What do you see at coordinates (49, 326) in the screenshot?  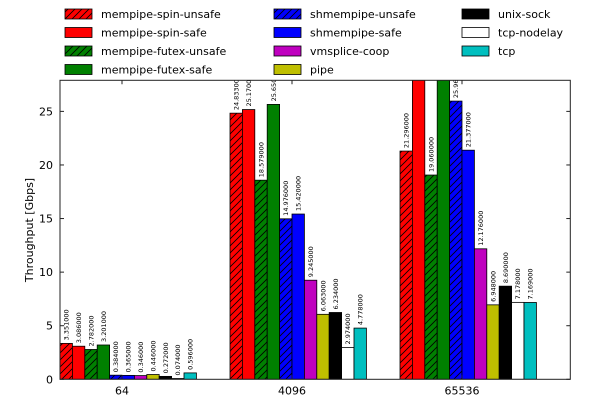 I see `y-tick-label: 5` at bounding box center [49, 326].